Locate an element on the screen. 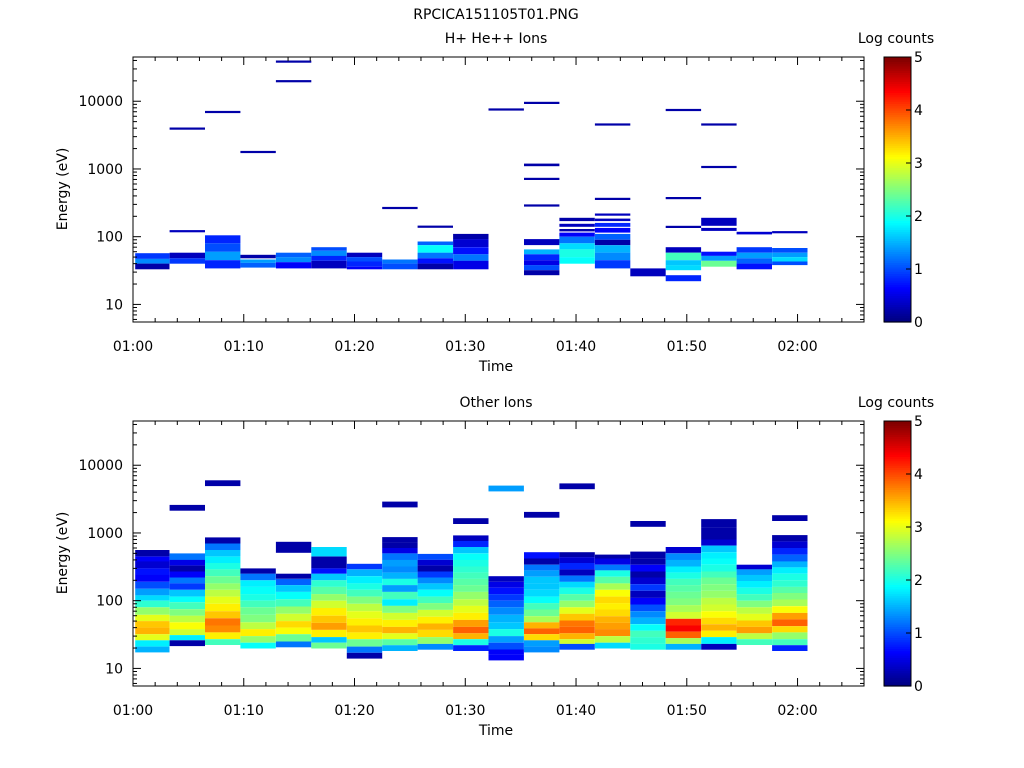  x-tick-label: 01:00 is located at coordinates (133, 347).